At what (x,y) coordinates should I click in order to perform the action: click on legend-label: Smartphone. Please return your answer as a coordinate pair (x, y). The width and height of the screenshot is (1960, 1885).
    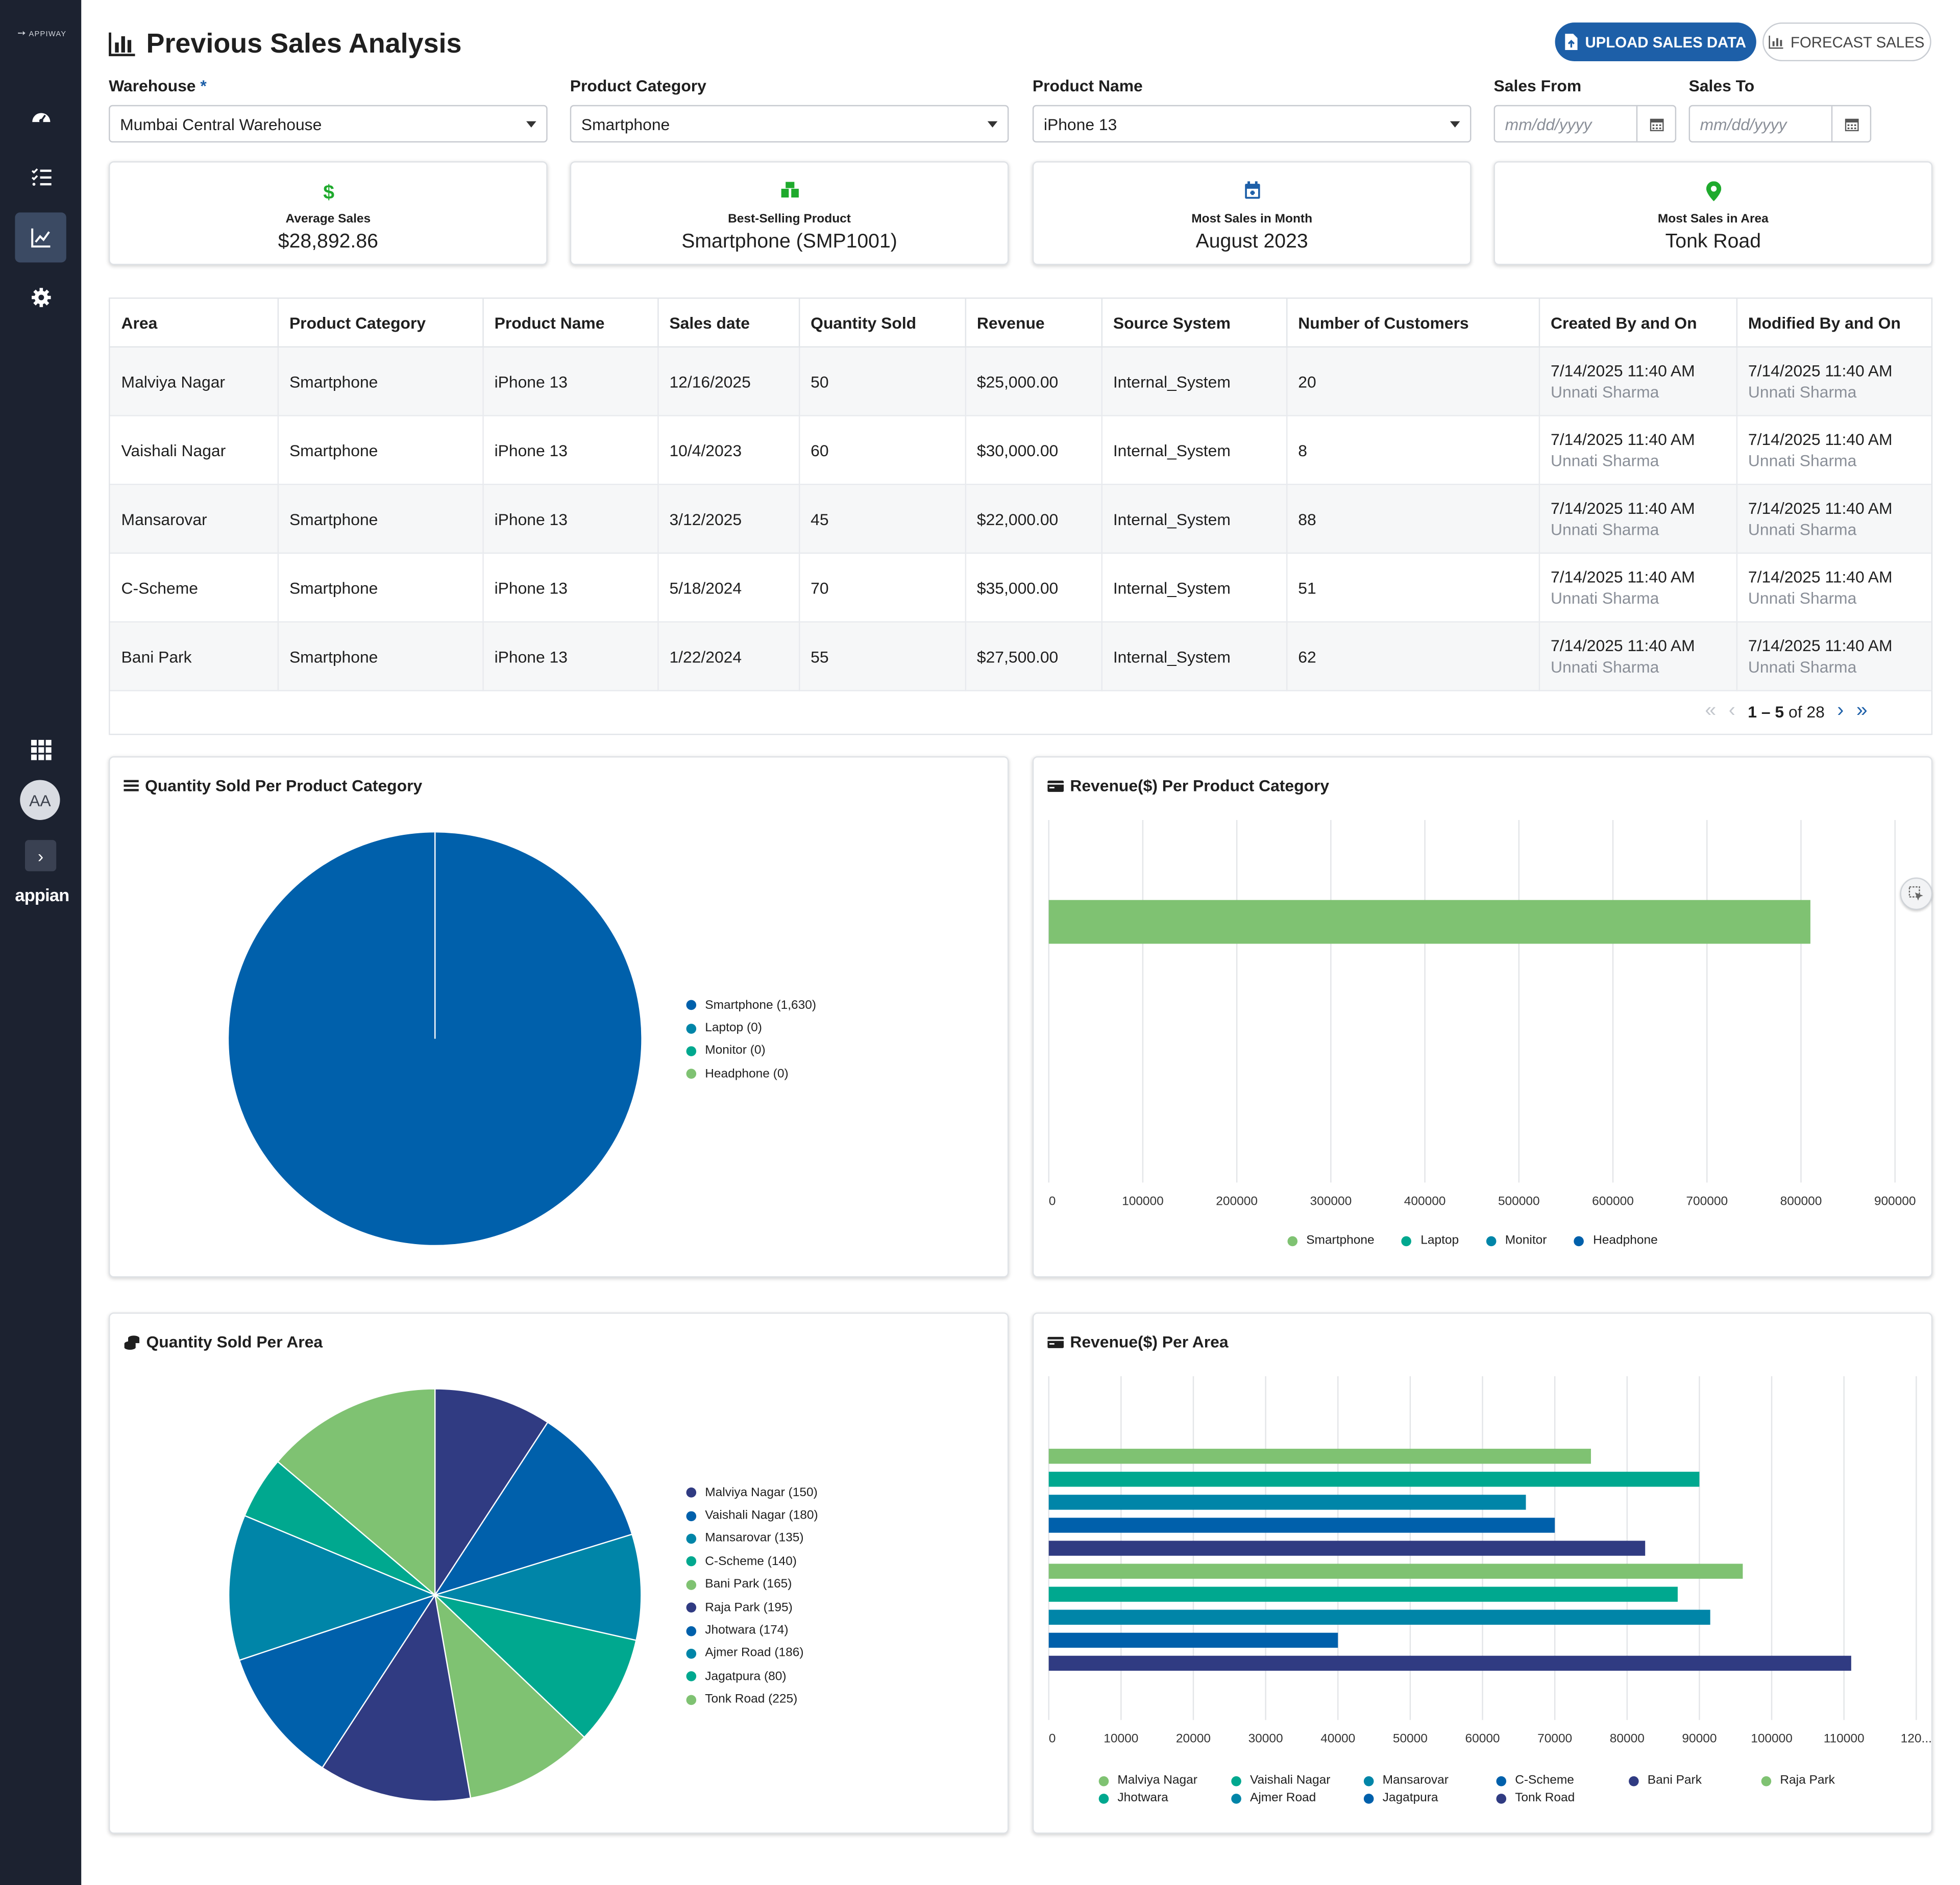
    Looking at the image, I should click on (1340, 1240).